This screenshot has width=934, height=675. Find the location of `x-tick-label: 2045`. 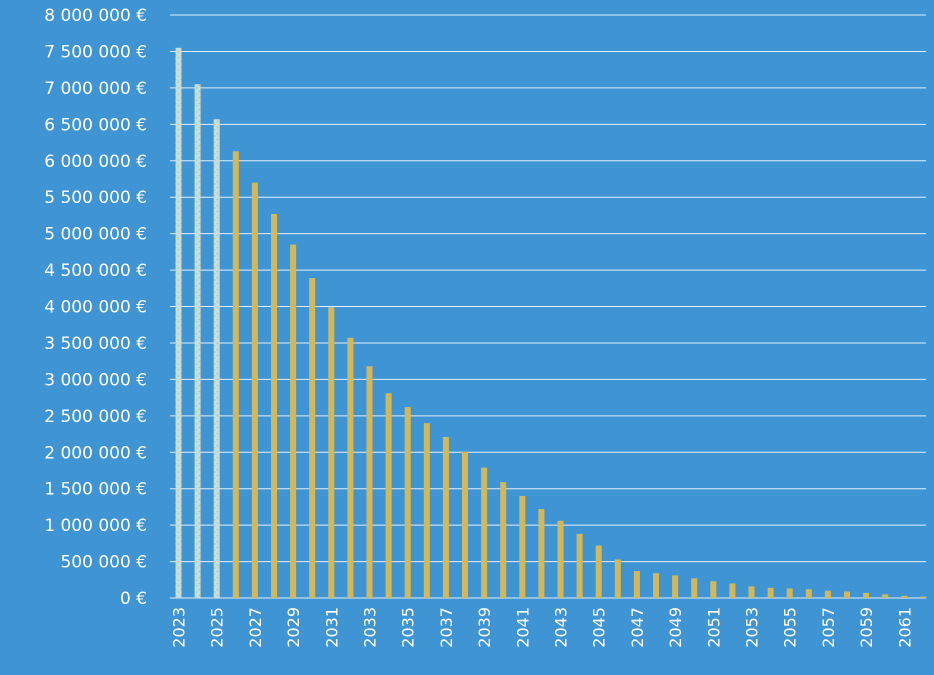

x-tick-label: 2045 is located at coordinates (599, 627).